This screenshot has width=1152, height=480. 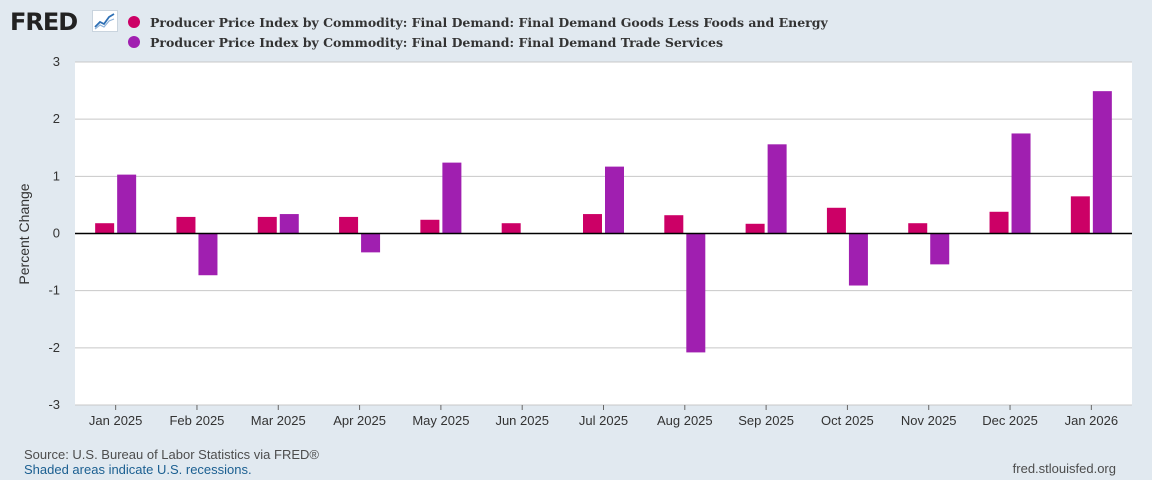 I want to click on x-tick-label: May 2025, so click(x=440, y=420).